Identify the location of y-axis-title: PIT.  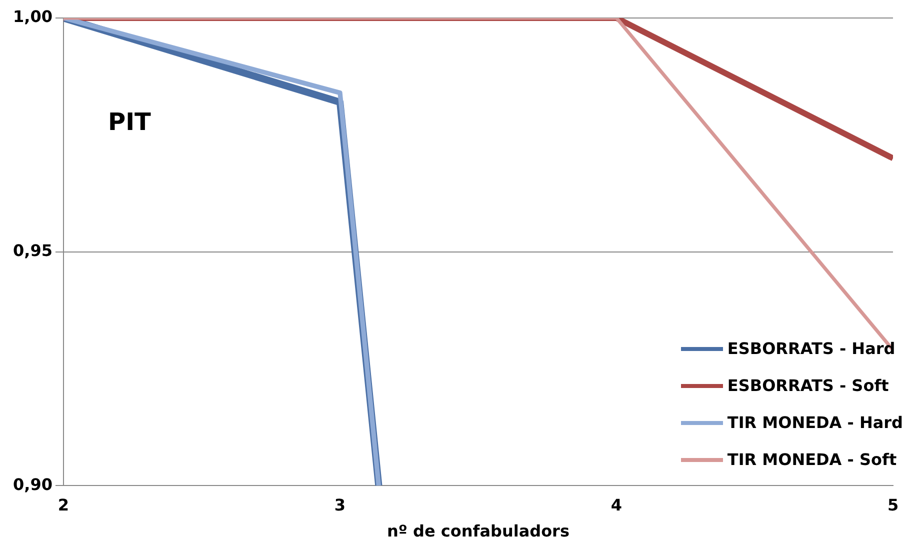
(129, 122).